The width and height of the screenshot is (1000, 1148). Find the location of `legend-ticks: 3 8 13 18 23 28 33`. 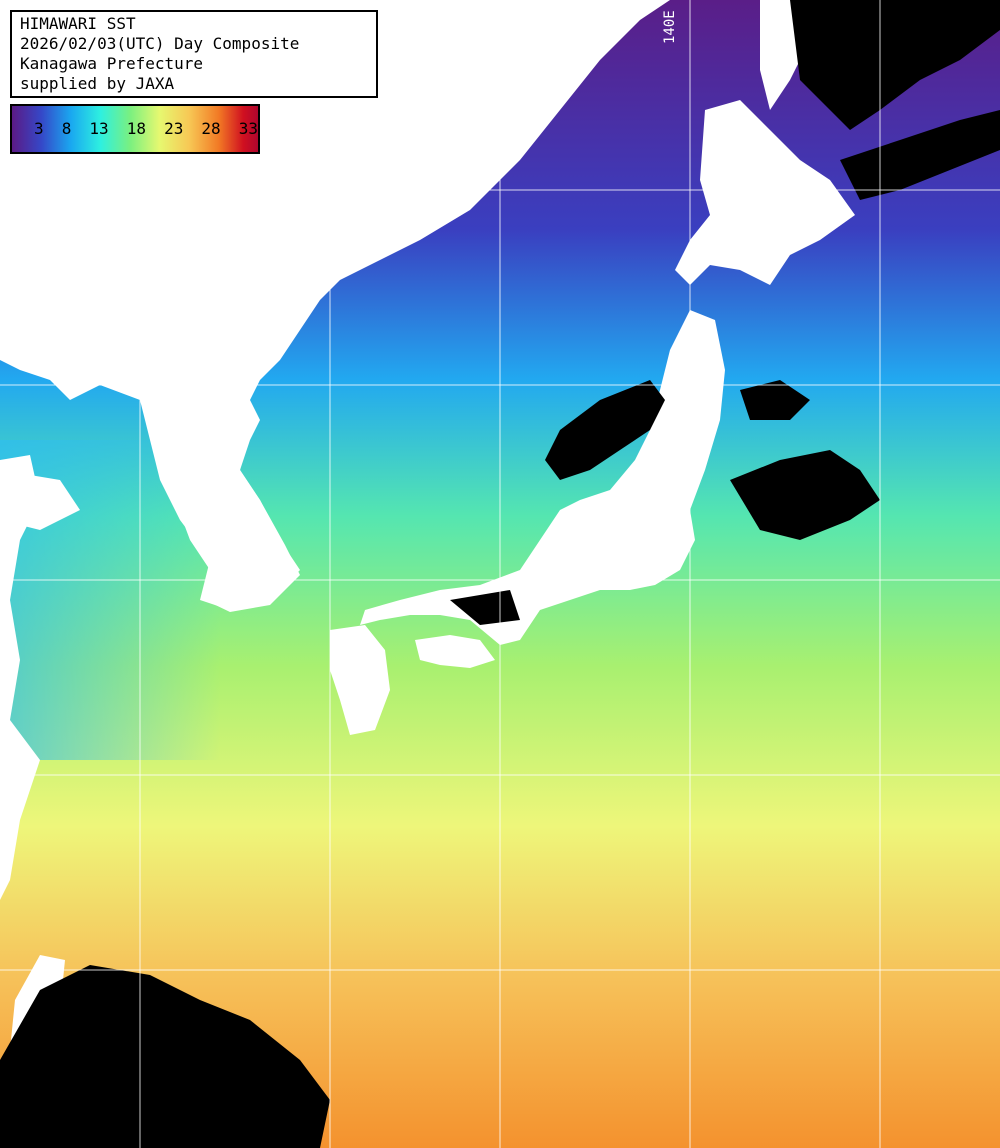

legend-ticks: 3 8 13 18 23 28 33 is located at coordinates (146, 128).